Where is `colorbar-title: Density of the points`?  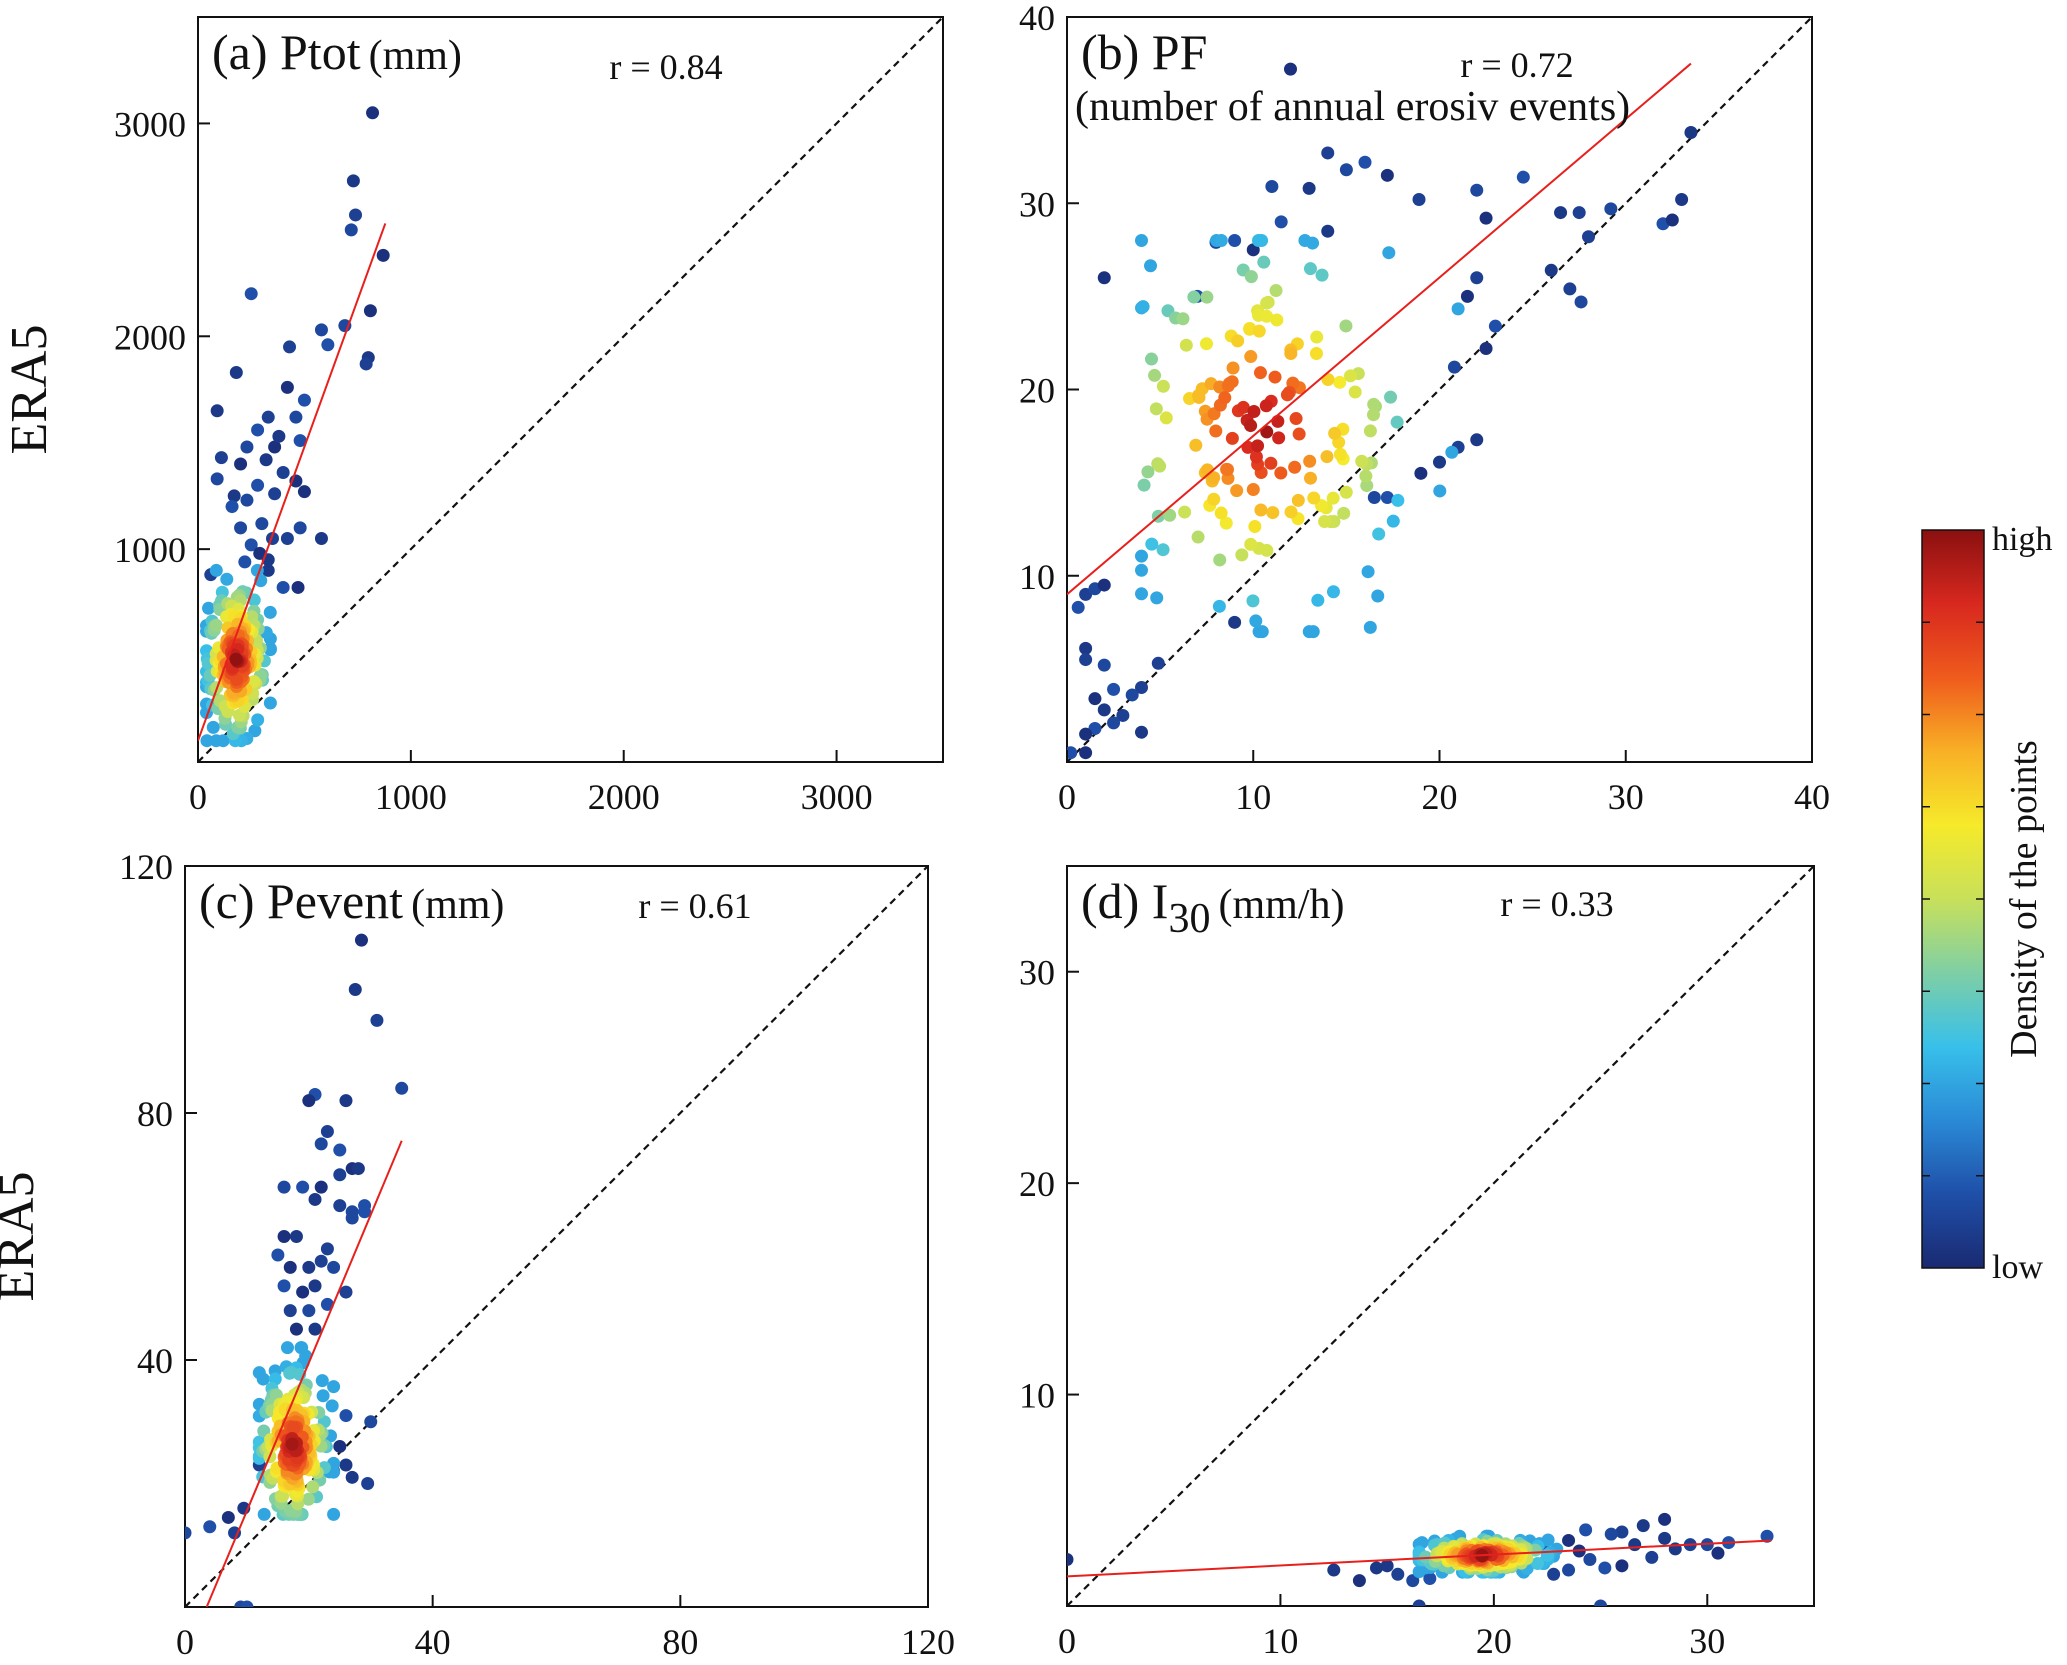
colorbar-title: Density of the points is located at coordinates (2024, 899).